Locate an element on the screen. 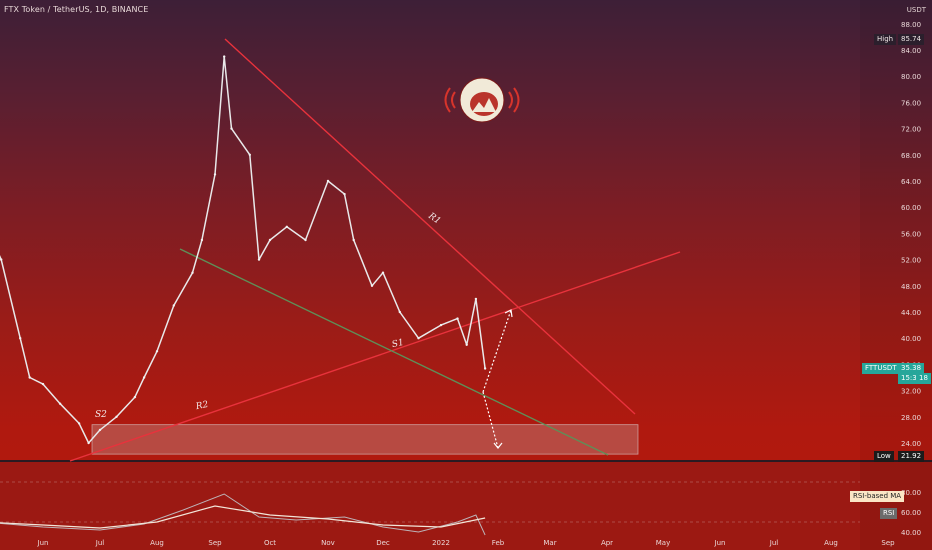  logo-wave-left is located at coordinates (453, 100).